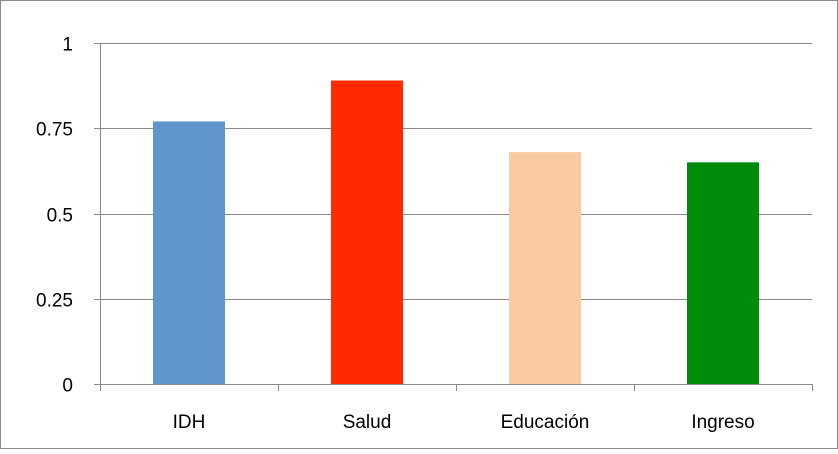 This screenshot has height=454, width=838. Describe the element at coordinates (54, 301) in the screenshot. I see `y-tick-label: 0.25` at that location.